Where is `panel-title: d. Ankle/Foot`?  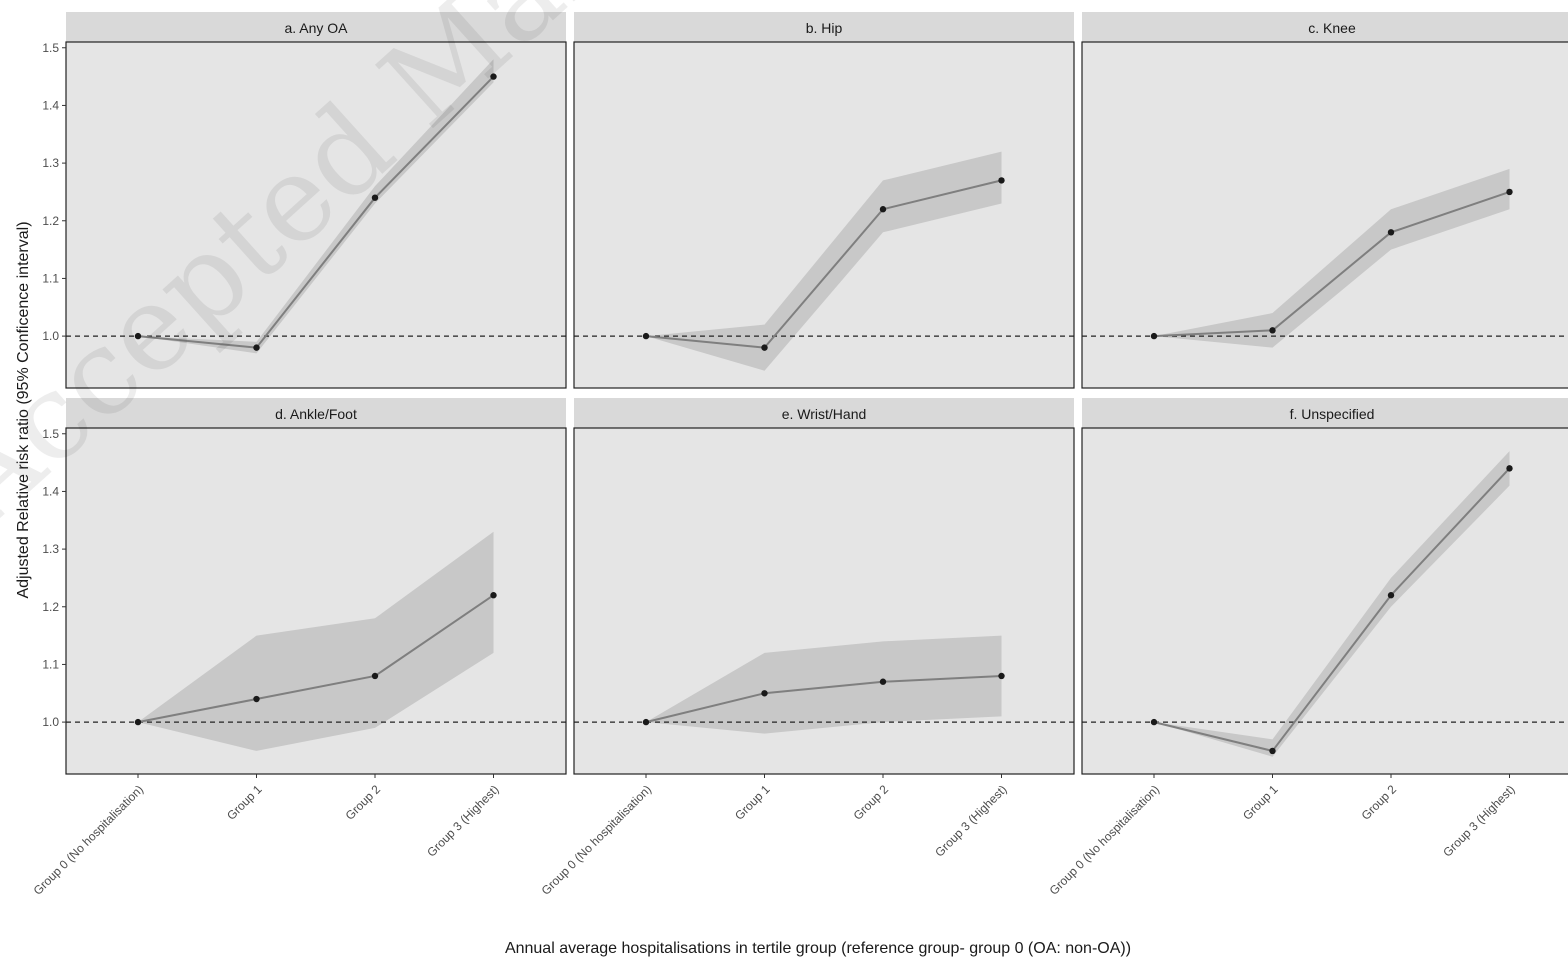 panel-title: d. Ankle/Foot is located at coordinates (316, 414).